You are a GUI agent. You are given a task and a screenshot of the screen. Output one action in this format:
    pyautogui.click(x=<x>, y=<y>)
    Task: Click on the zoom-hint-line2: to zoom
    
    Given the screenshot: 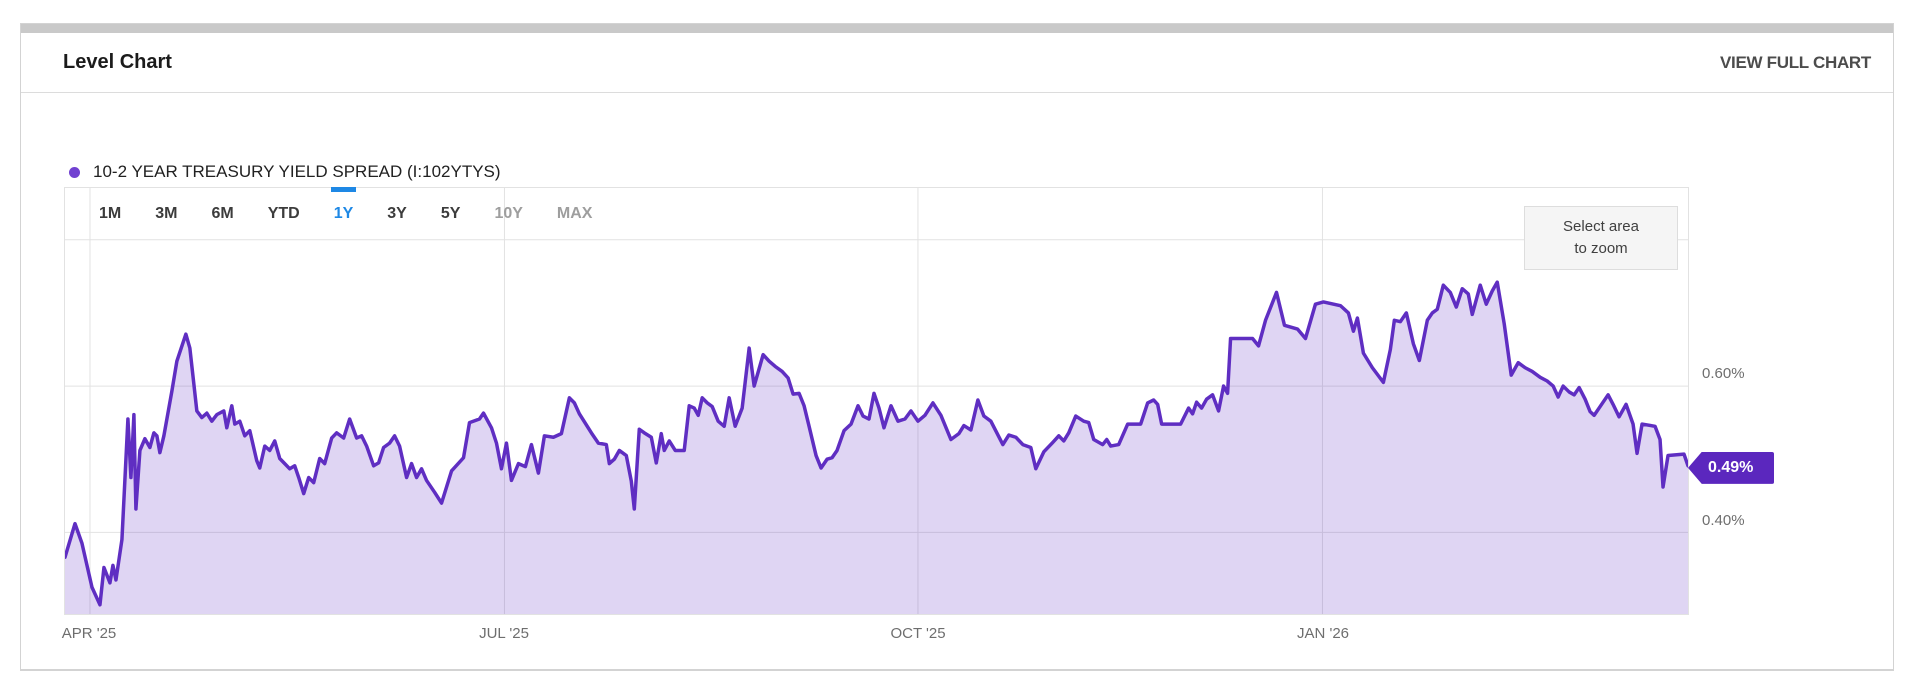 What is the action you would take?
    pyautogui.click(x=1601, y=248)
    